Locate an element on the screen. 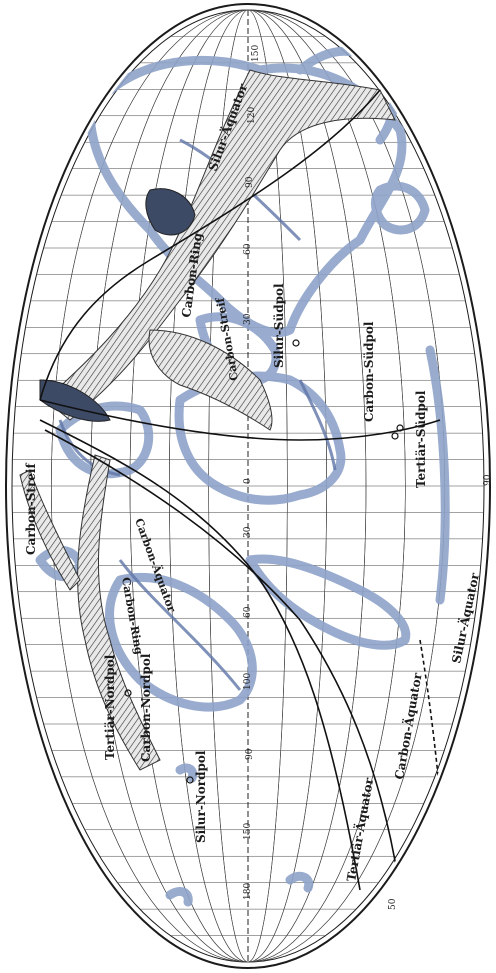 This screenshot has height=973, width=496. carbon-ring-belt-left is located at coordinates (119, 612).